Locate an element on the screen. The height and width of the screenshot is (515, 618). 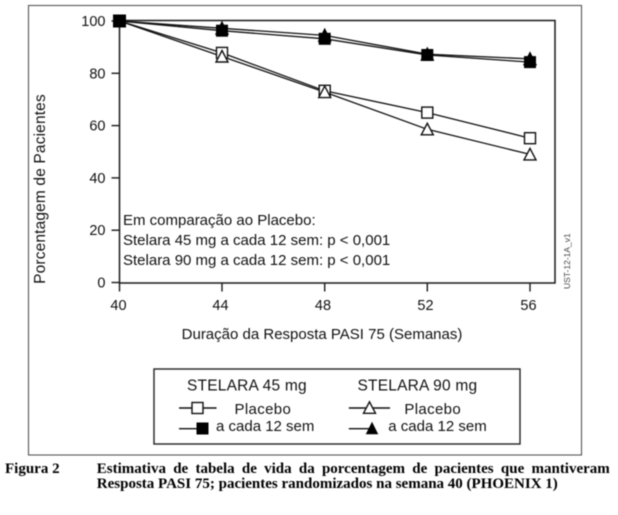
svg-text: 44 is located at coordinates (220, 306).